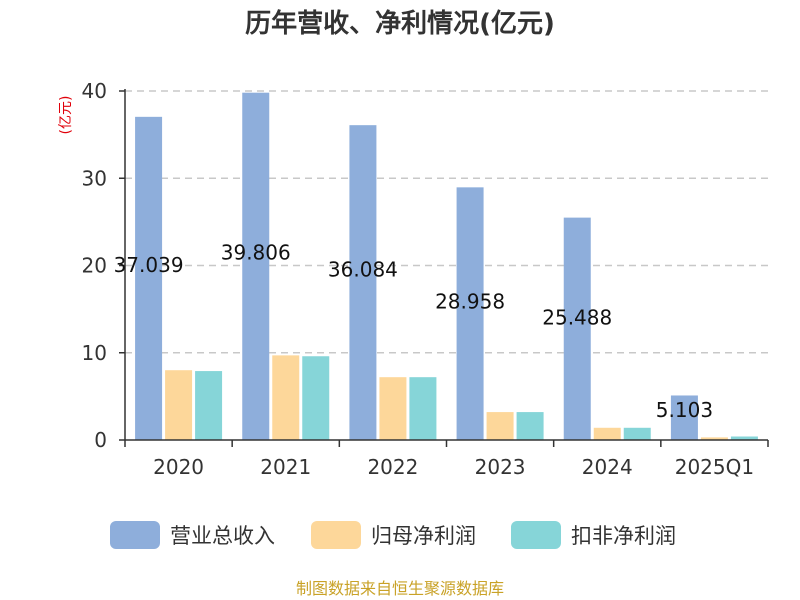 The image size is (800, 600). Describe the element at coordinates (149, 278) in the screenshot. I see `bar-1-2020` at that location.